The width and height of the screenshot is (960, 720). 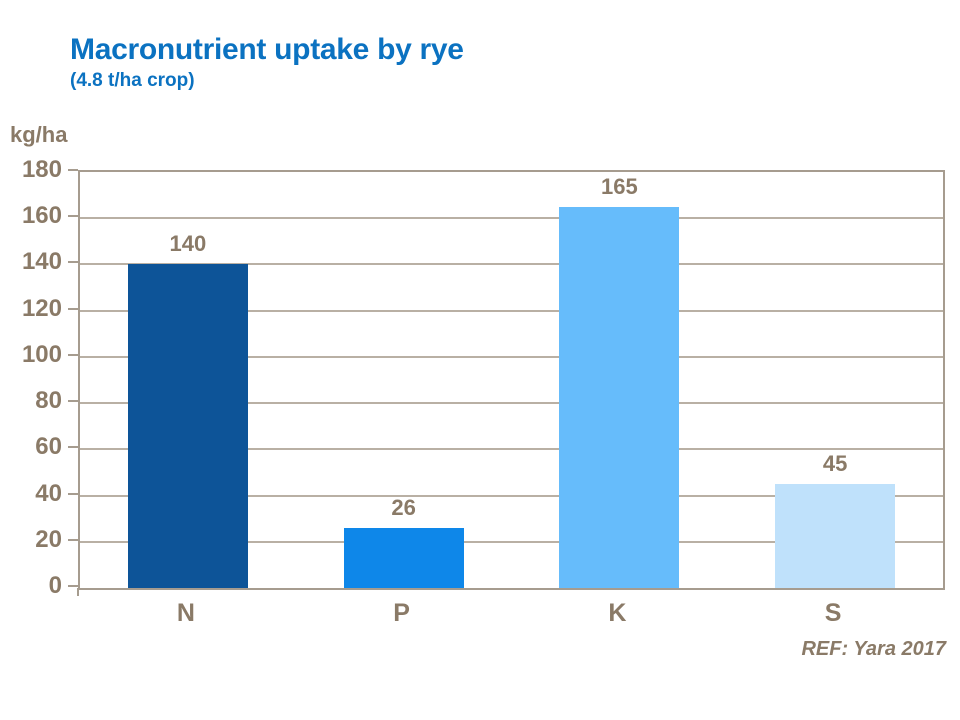 I want to click on reference-text: REF: Yara 2017, so click(x=873, y=649).